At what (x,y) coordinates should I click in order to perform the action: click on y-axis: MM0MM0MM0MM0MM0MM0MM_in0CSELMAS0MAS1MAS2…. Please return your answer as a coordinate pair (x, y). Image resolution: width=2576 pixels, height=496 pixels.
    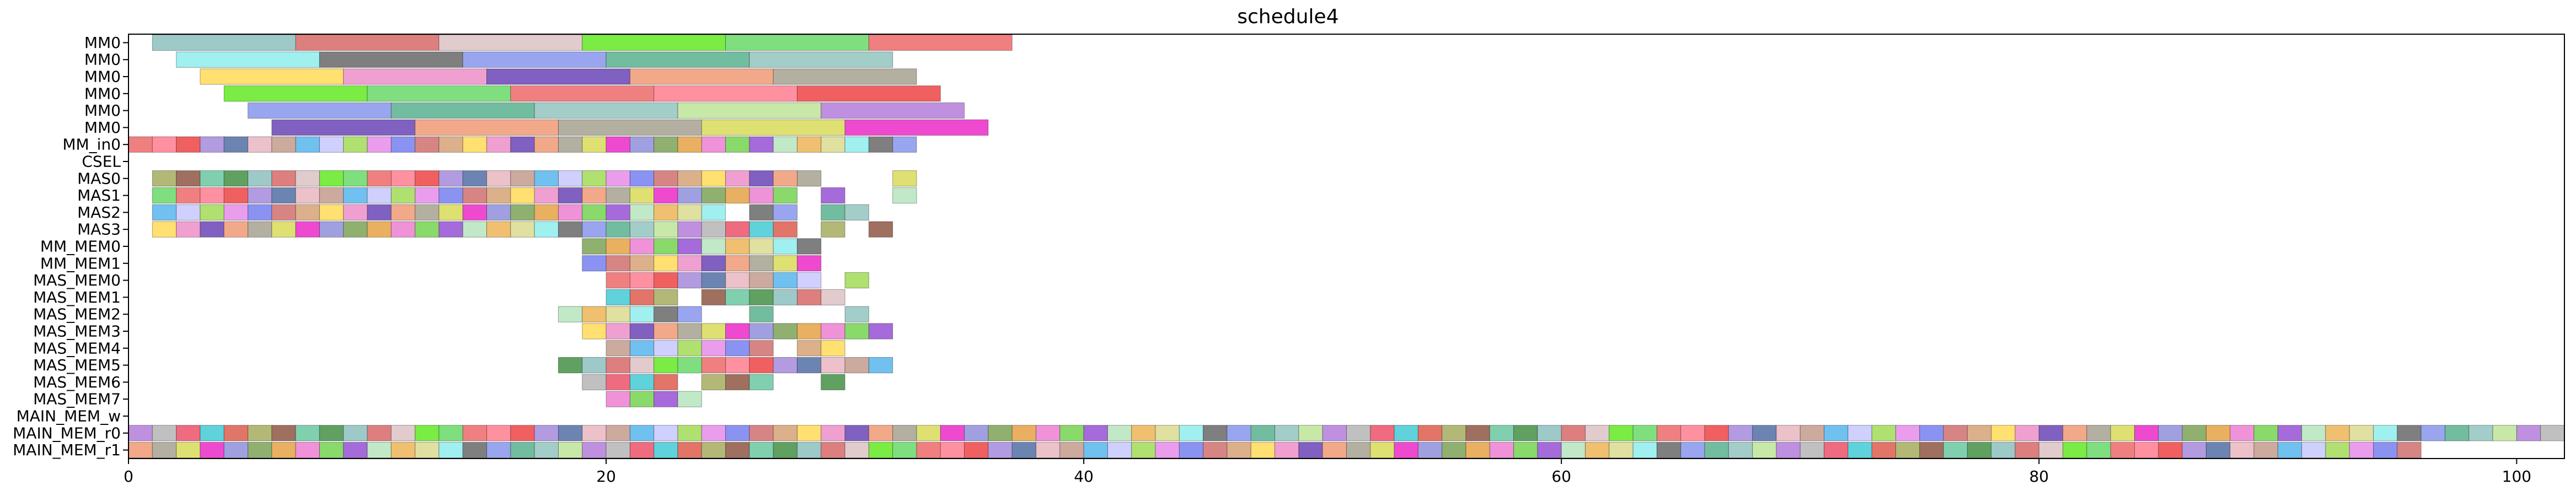
    Looking at the image, I should click on (70, 246).